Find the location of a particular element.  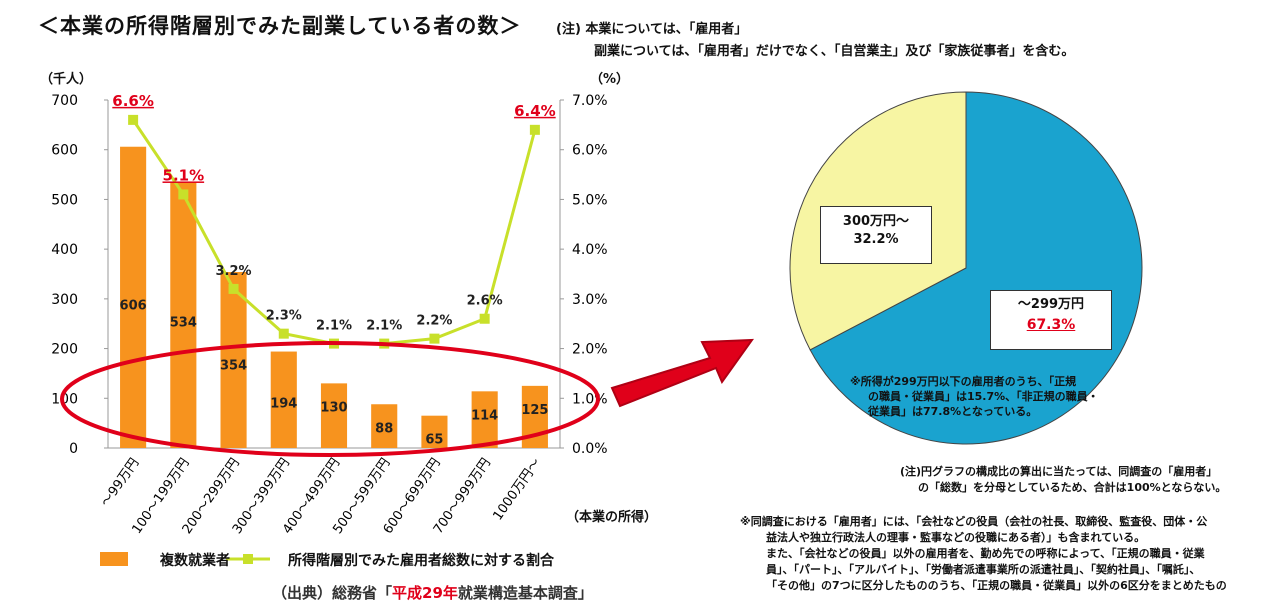

line-value-label: 6.6% is located at coordinates (133, 101).